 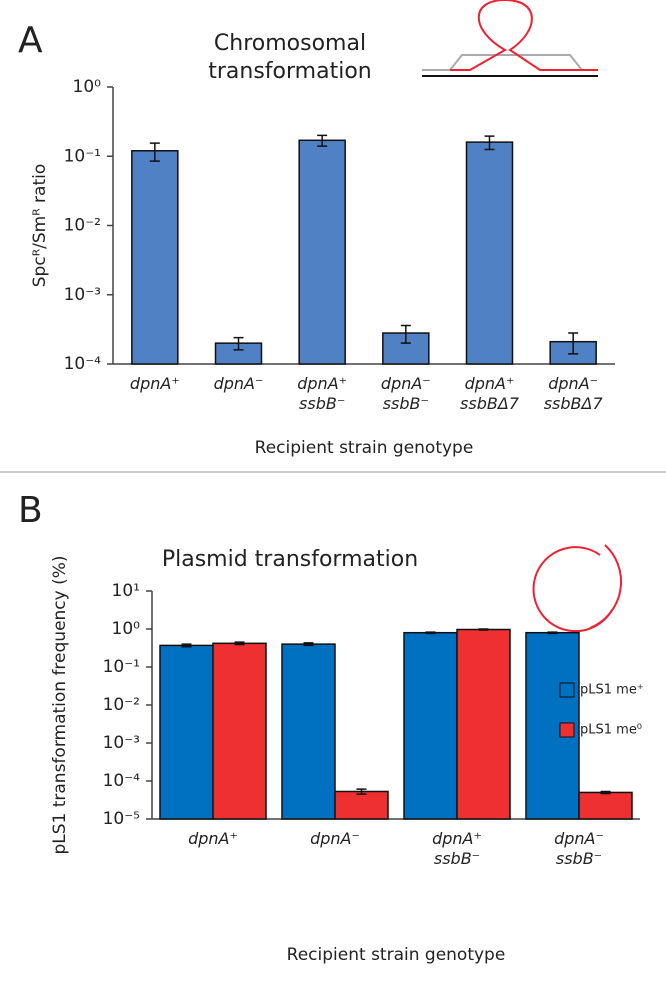 I want to click on legend-label: pLS1 me⁰, so click(x=611, y=730).